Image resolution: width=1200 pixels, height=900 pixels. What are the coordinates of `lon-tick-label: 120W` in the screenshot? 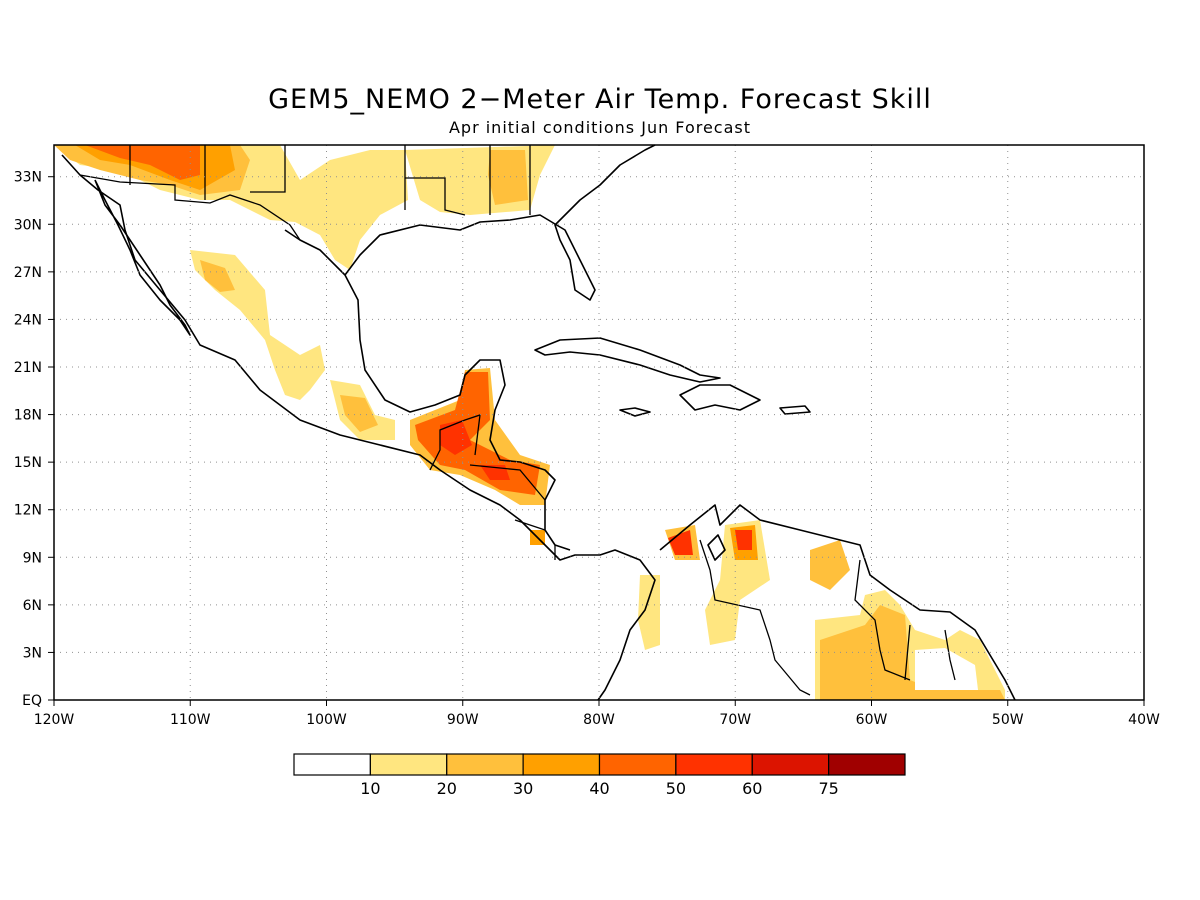 It's located at (54, 720).